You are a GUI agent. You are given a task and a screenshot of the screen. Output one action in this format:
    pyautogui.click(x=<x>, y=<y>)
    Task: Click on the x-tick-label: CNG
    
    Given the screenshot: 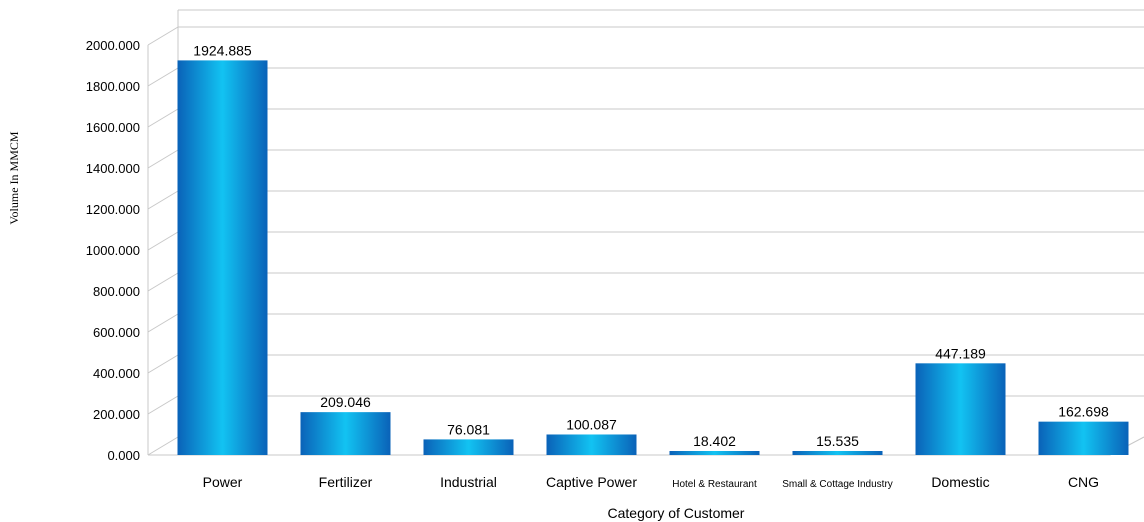 What is the action you would take?
    pyautogui.click(x=1083, y=482)
    